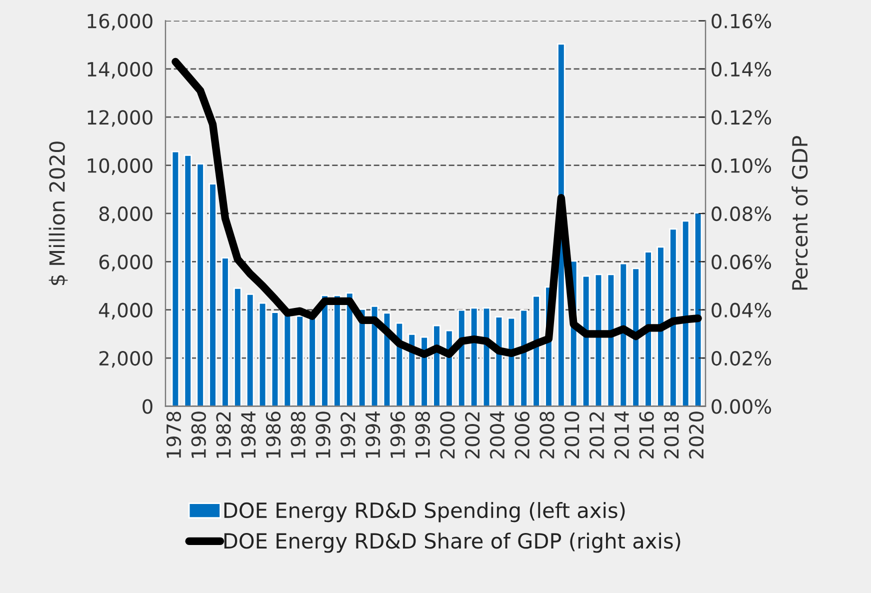 Image resolution: width=871 pixels, height=593 pixels. Describe the element at coordinates (125, 311) in the screenshot. I see `y-tick-label: 4,000` at that location.